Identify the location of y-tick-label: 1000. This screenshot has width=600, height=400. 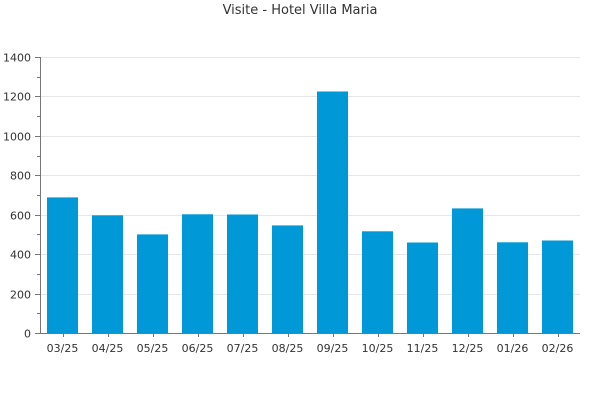
(17, 137).